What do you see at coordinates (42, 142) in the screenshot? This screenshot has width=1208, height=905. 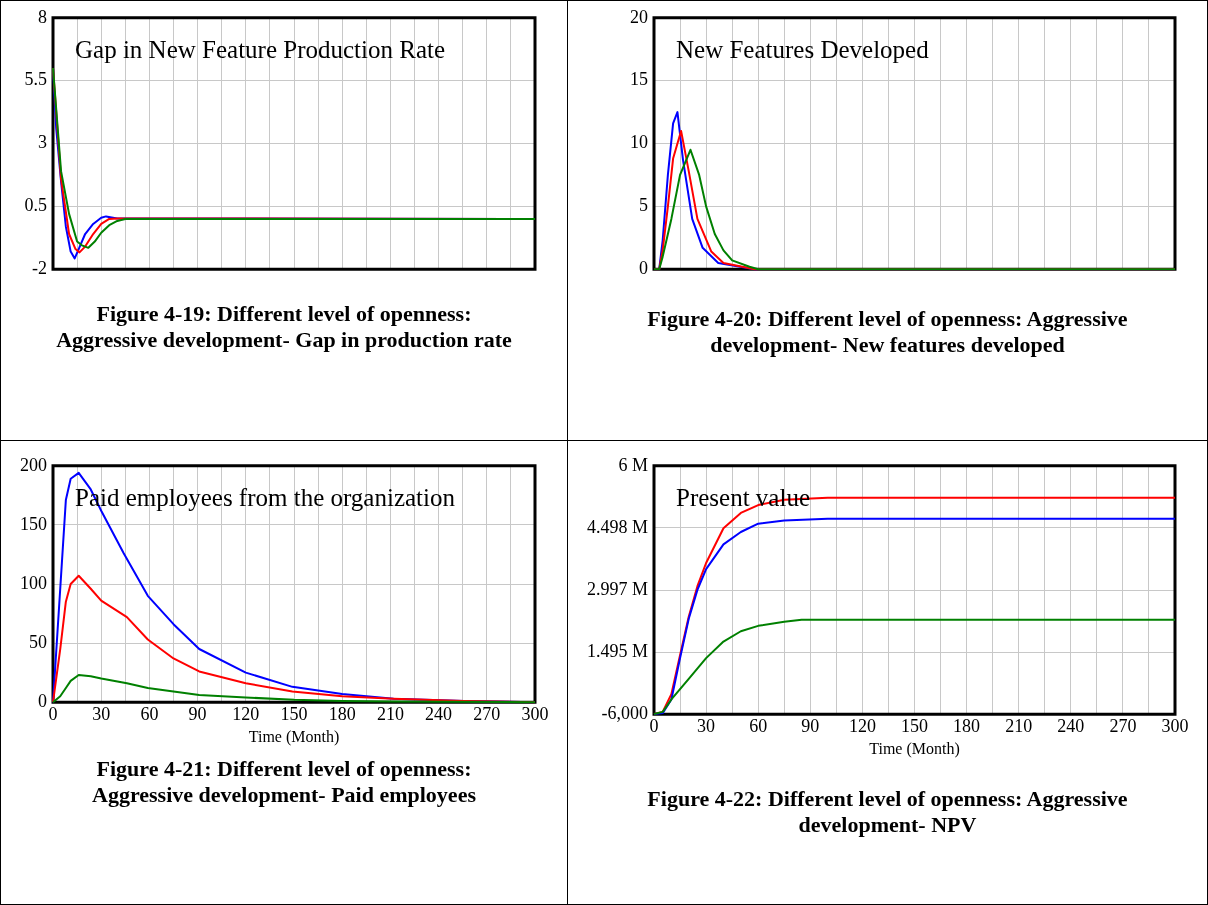 I see `y-tick-label: 3` at bounding box center [42, 142].